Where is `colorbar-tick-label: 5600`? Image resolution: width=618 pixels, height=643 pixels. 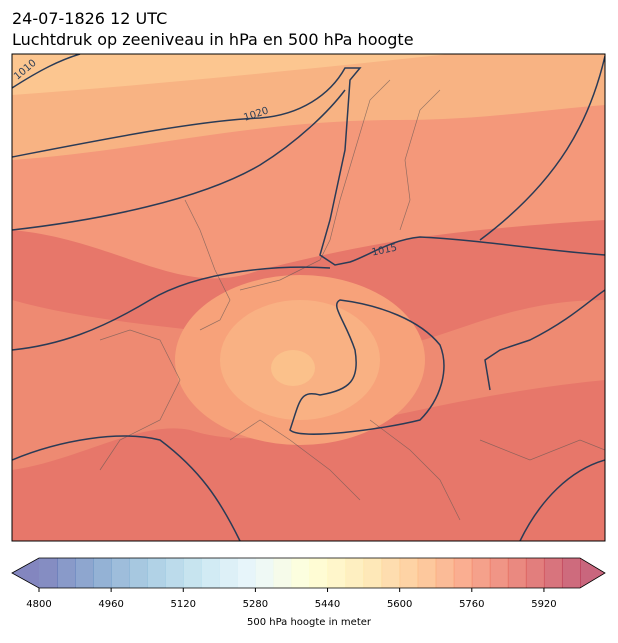 colorbar-tick-label: 5600 is located at coordinates (399, 604).